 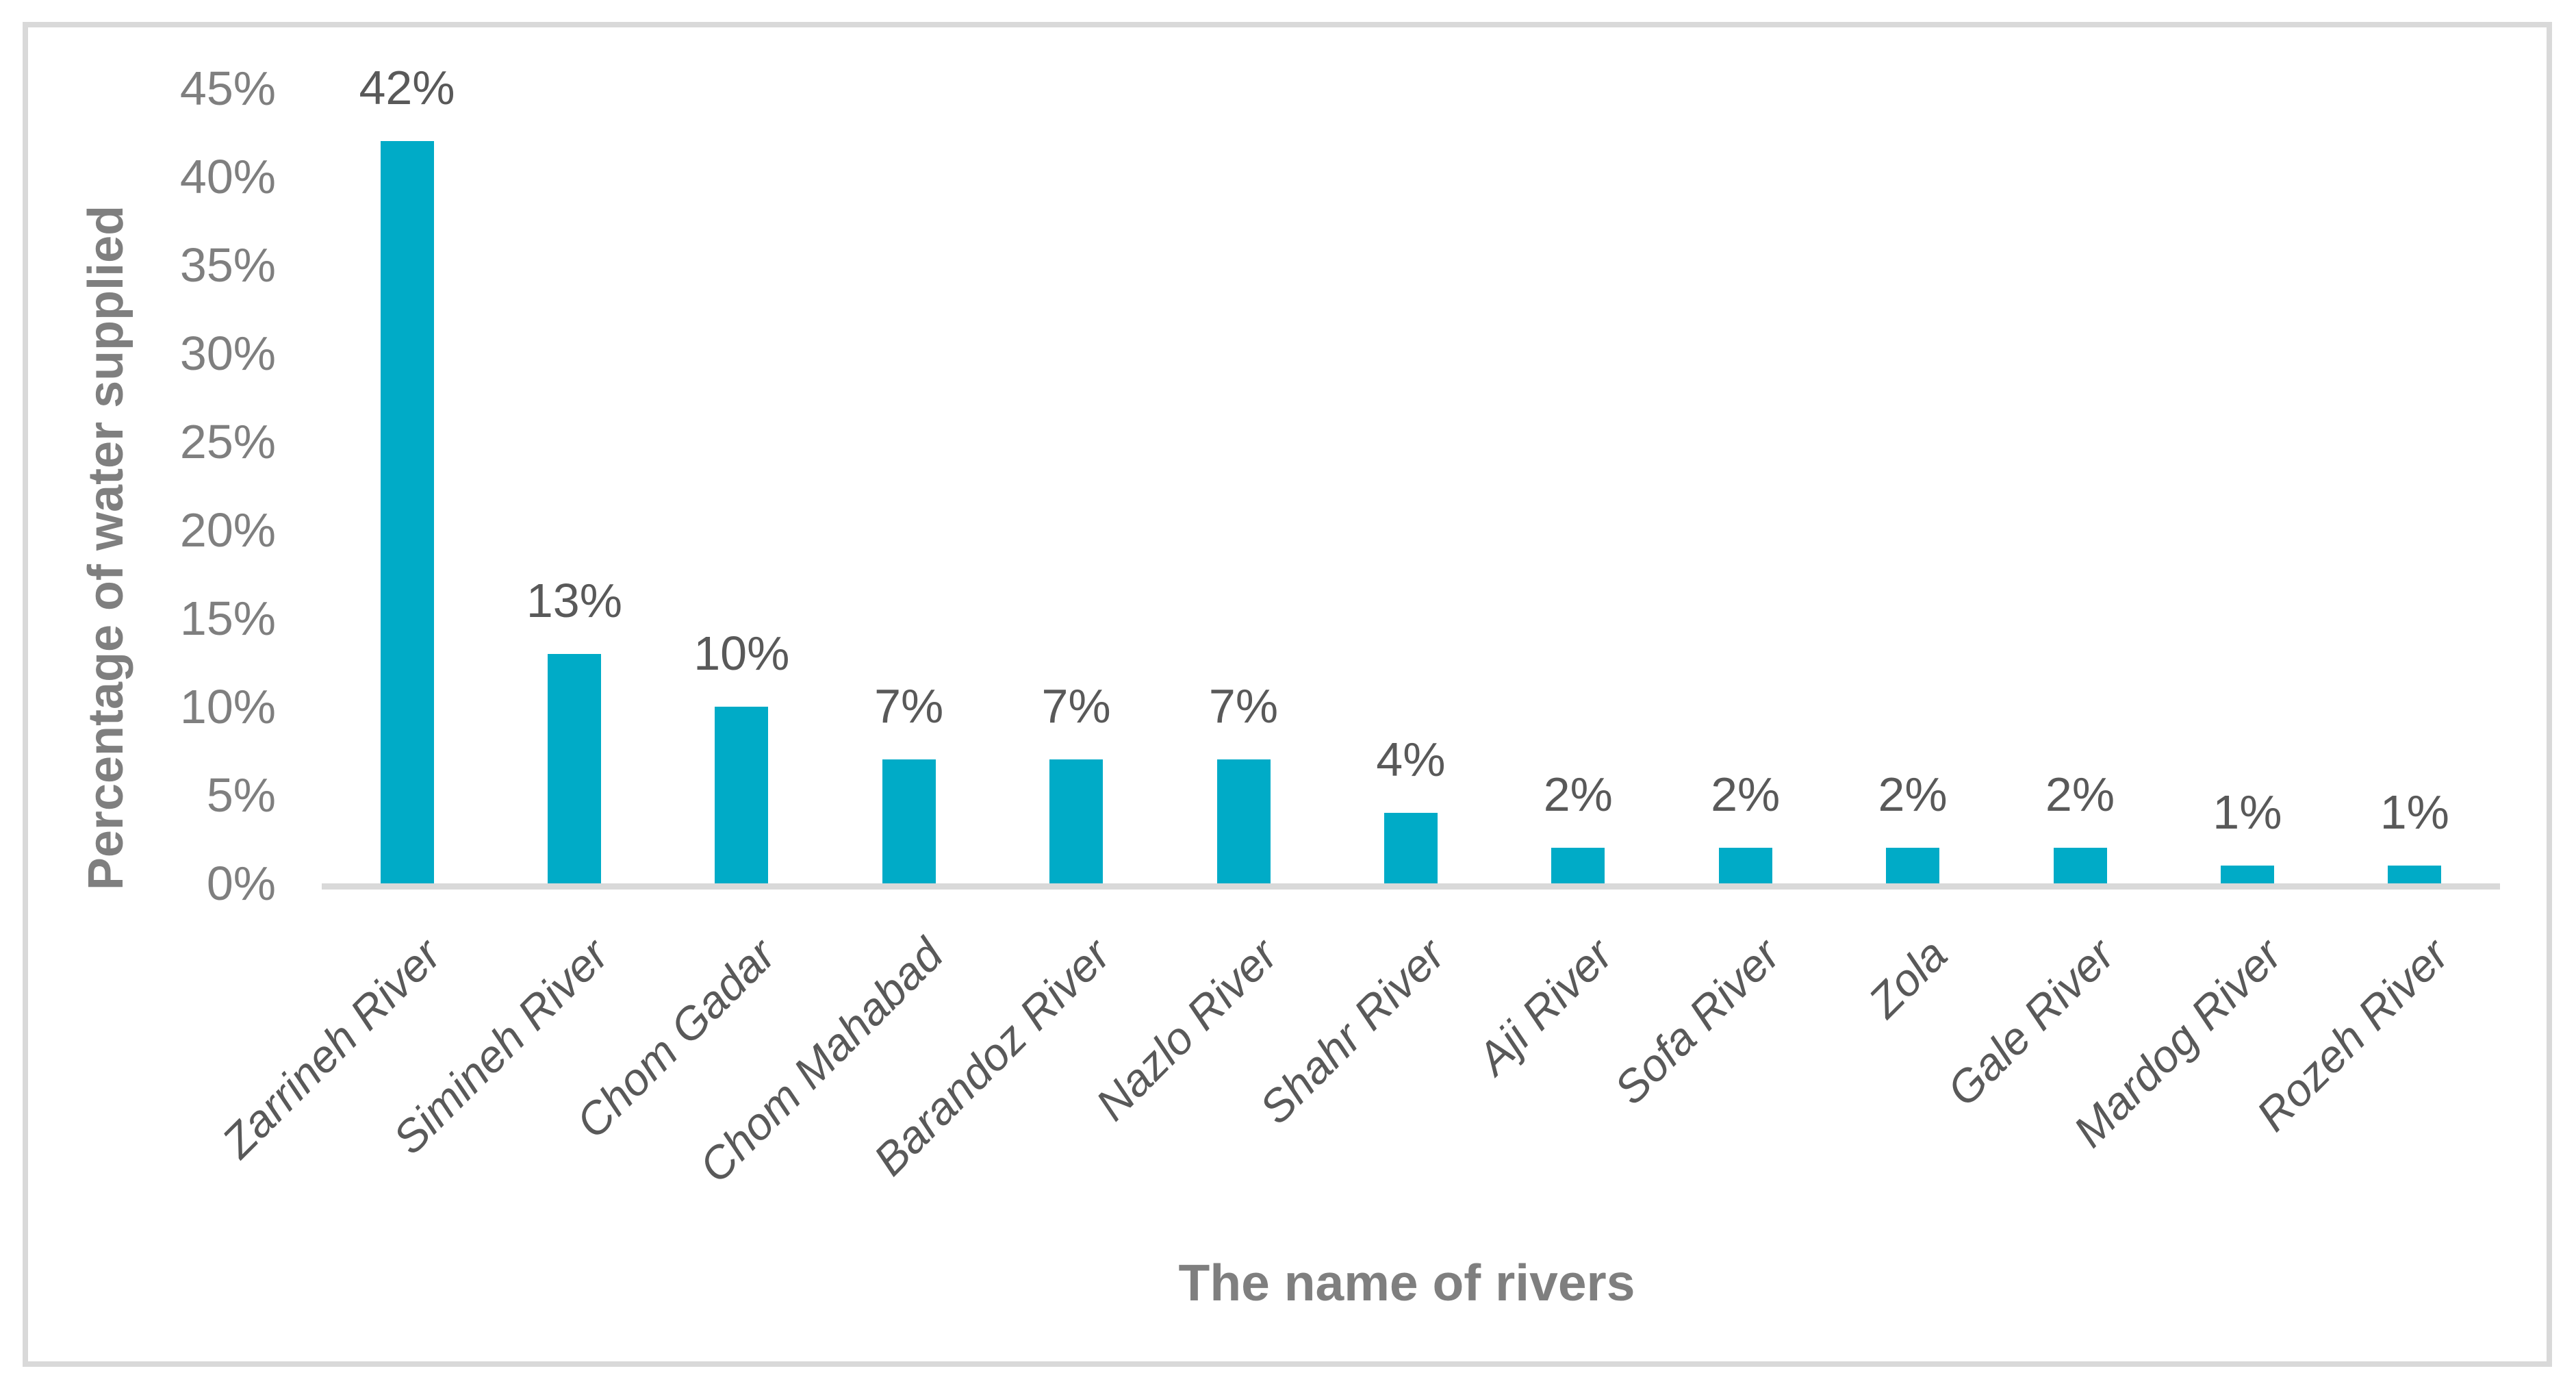 What do you see at coordinates (407, 88) in the screenshot?
I see `bar-value-label: 42%` at bounding box center [407, 88].